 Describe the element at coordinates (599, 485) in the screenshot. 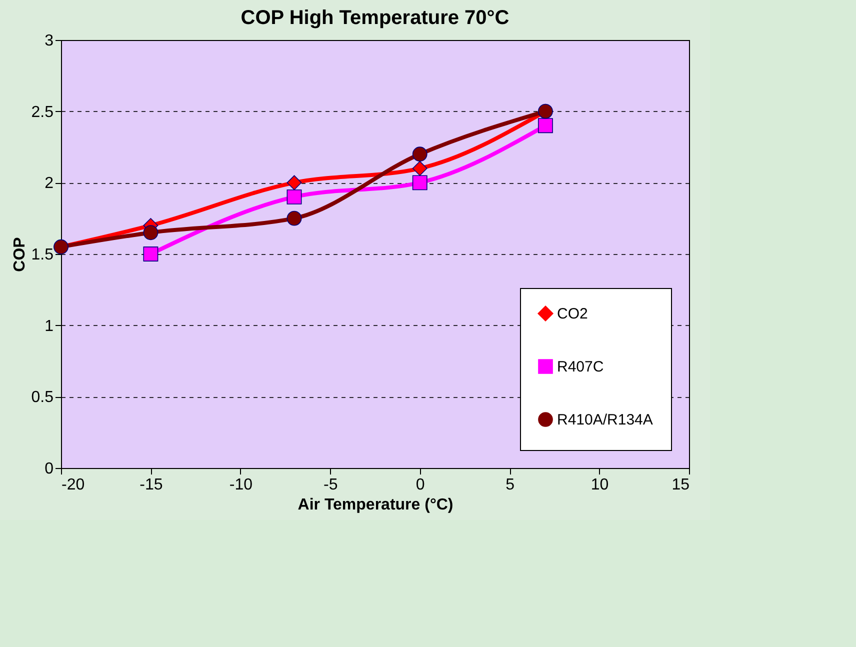

I see `x-tick-label: 10` at that location.